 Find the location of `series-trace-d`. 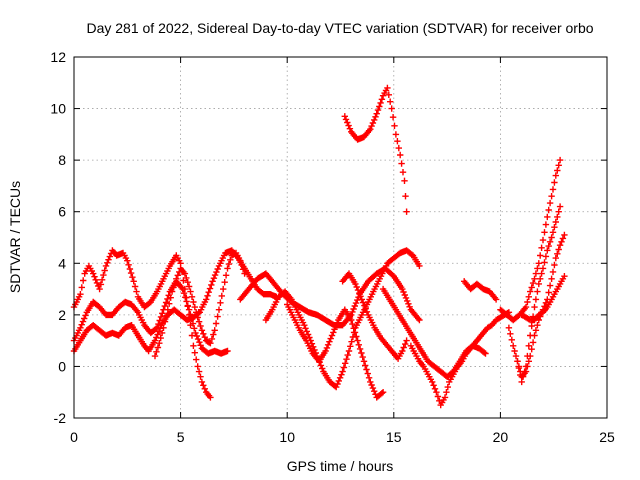

series-trace-d is located at coordinates (199, 304).